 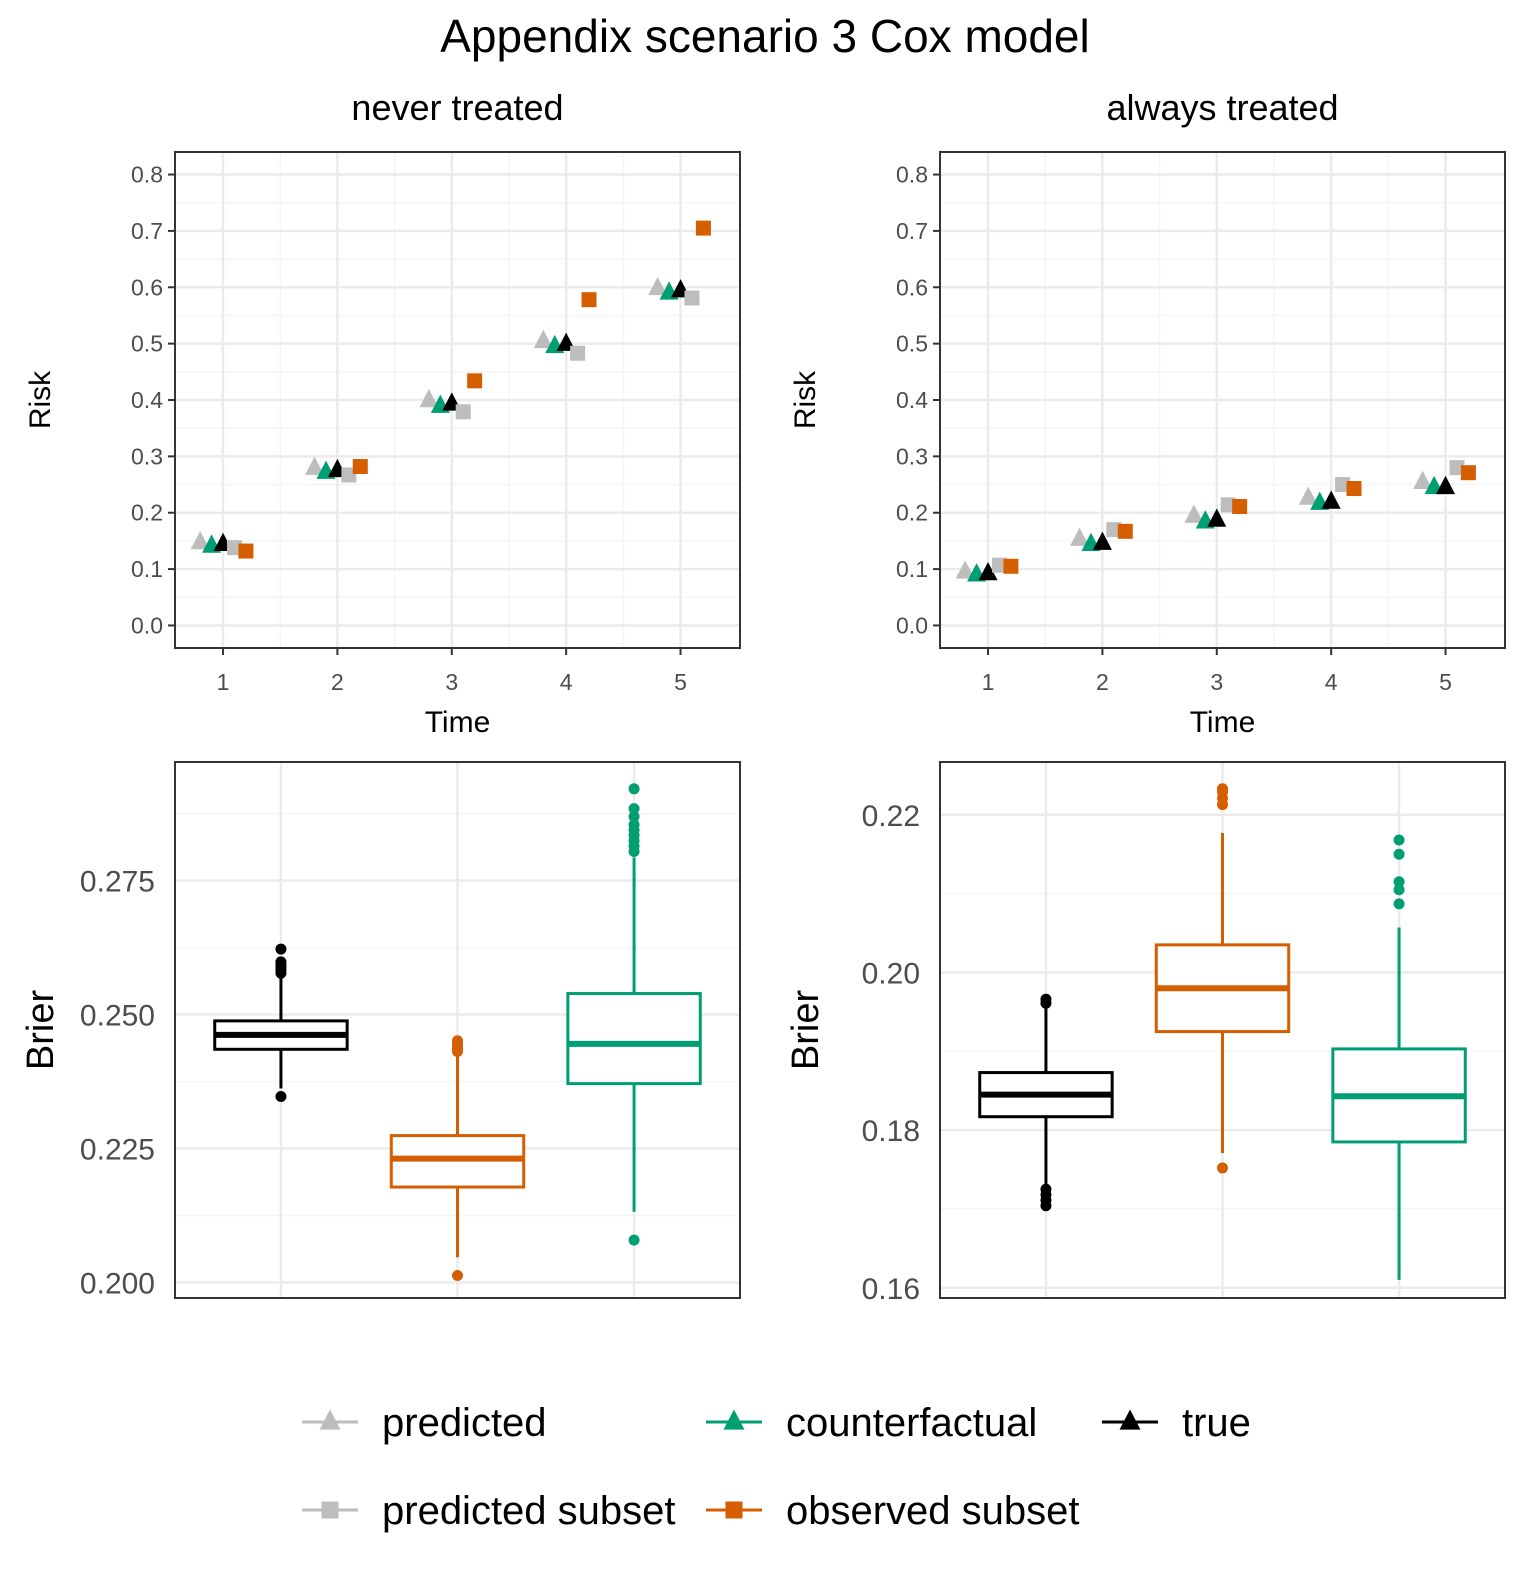 I want to click on y-tick-label: 0.16, so click(x=891, y=1289).